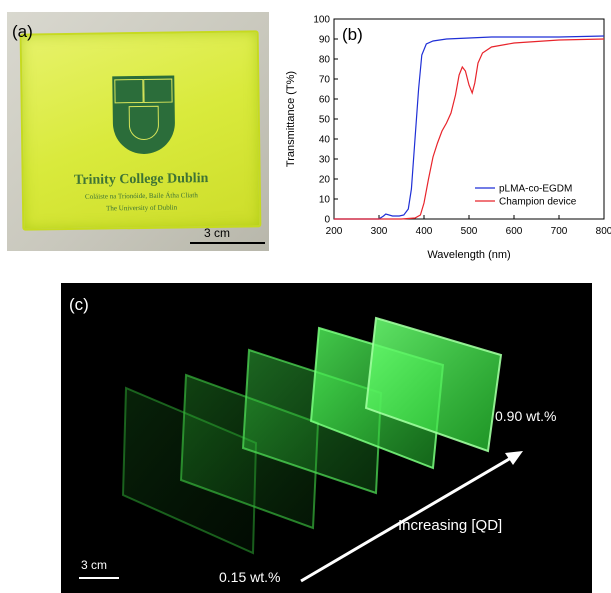 The image size is (611, 593). I want to click on x-tick-label: 600, so click(514, 231).